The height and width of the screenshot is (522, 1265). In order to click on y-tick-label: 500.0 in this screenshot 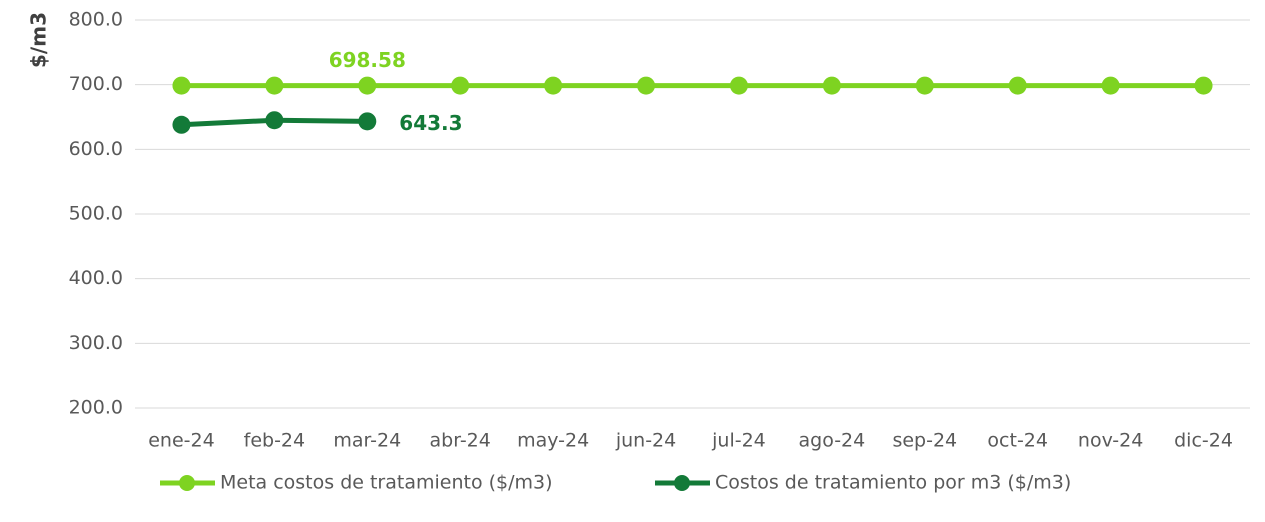, I will do `click(96, 214)`.